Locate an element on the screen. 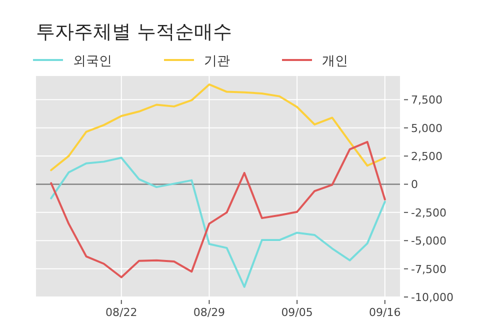  x-tick-label: 08/22 is located at coordinates (122, 312).